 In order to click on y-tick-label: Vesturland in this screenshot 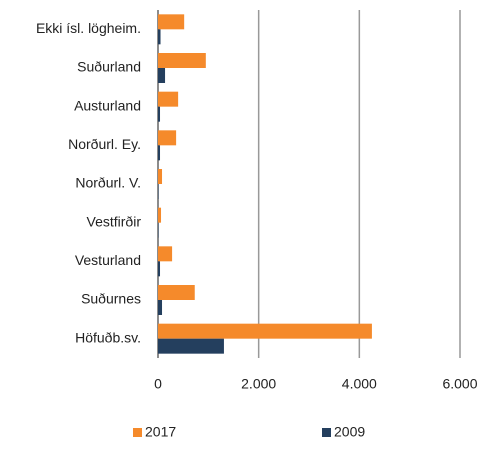, I will do `click(108, 260)`.